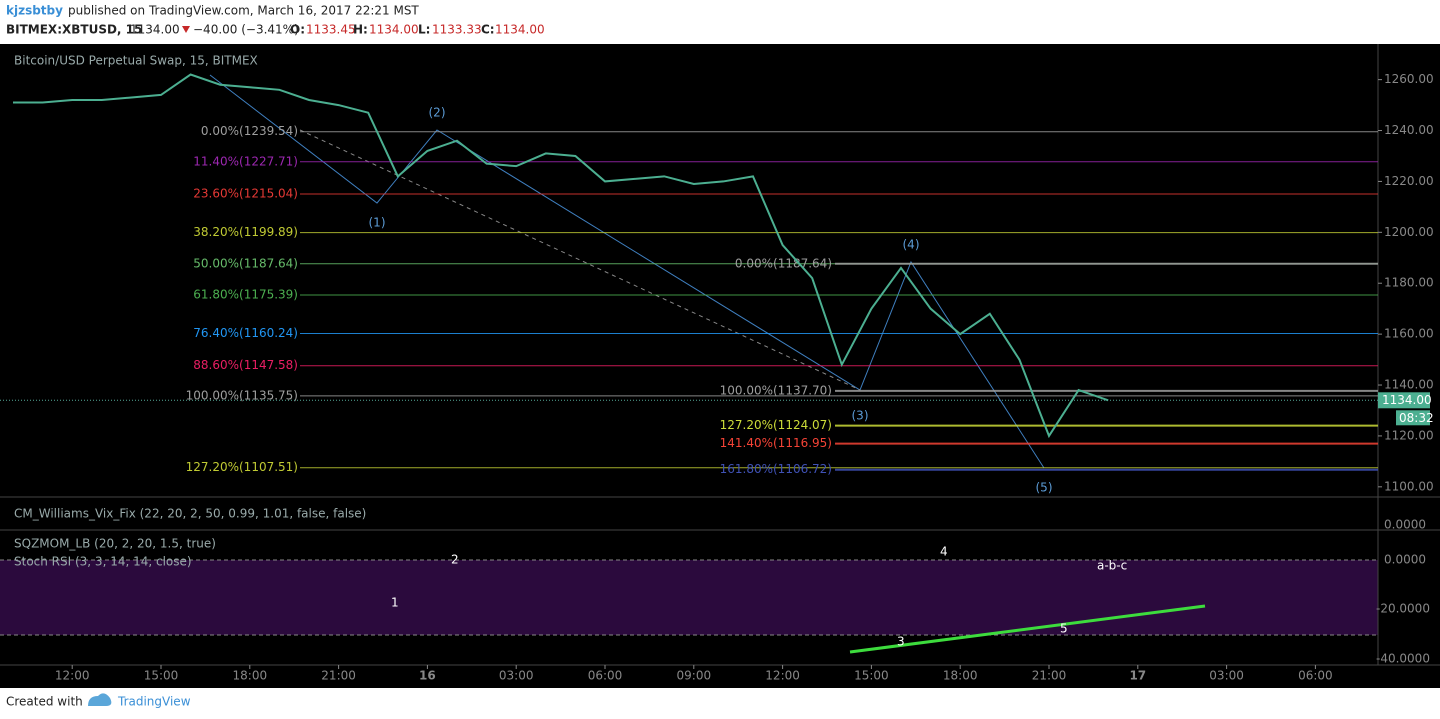  I want to click on user: kjzsbtby, so click(34, 11).